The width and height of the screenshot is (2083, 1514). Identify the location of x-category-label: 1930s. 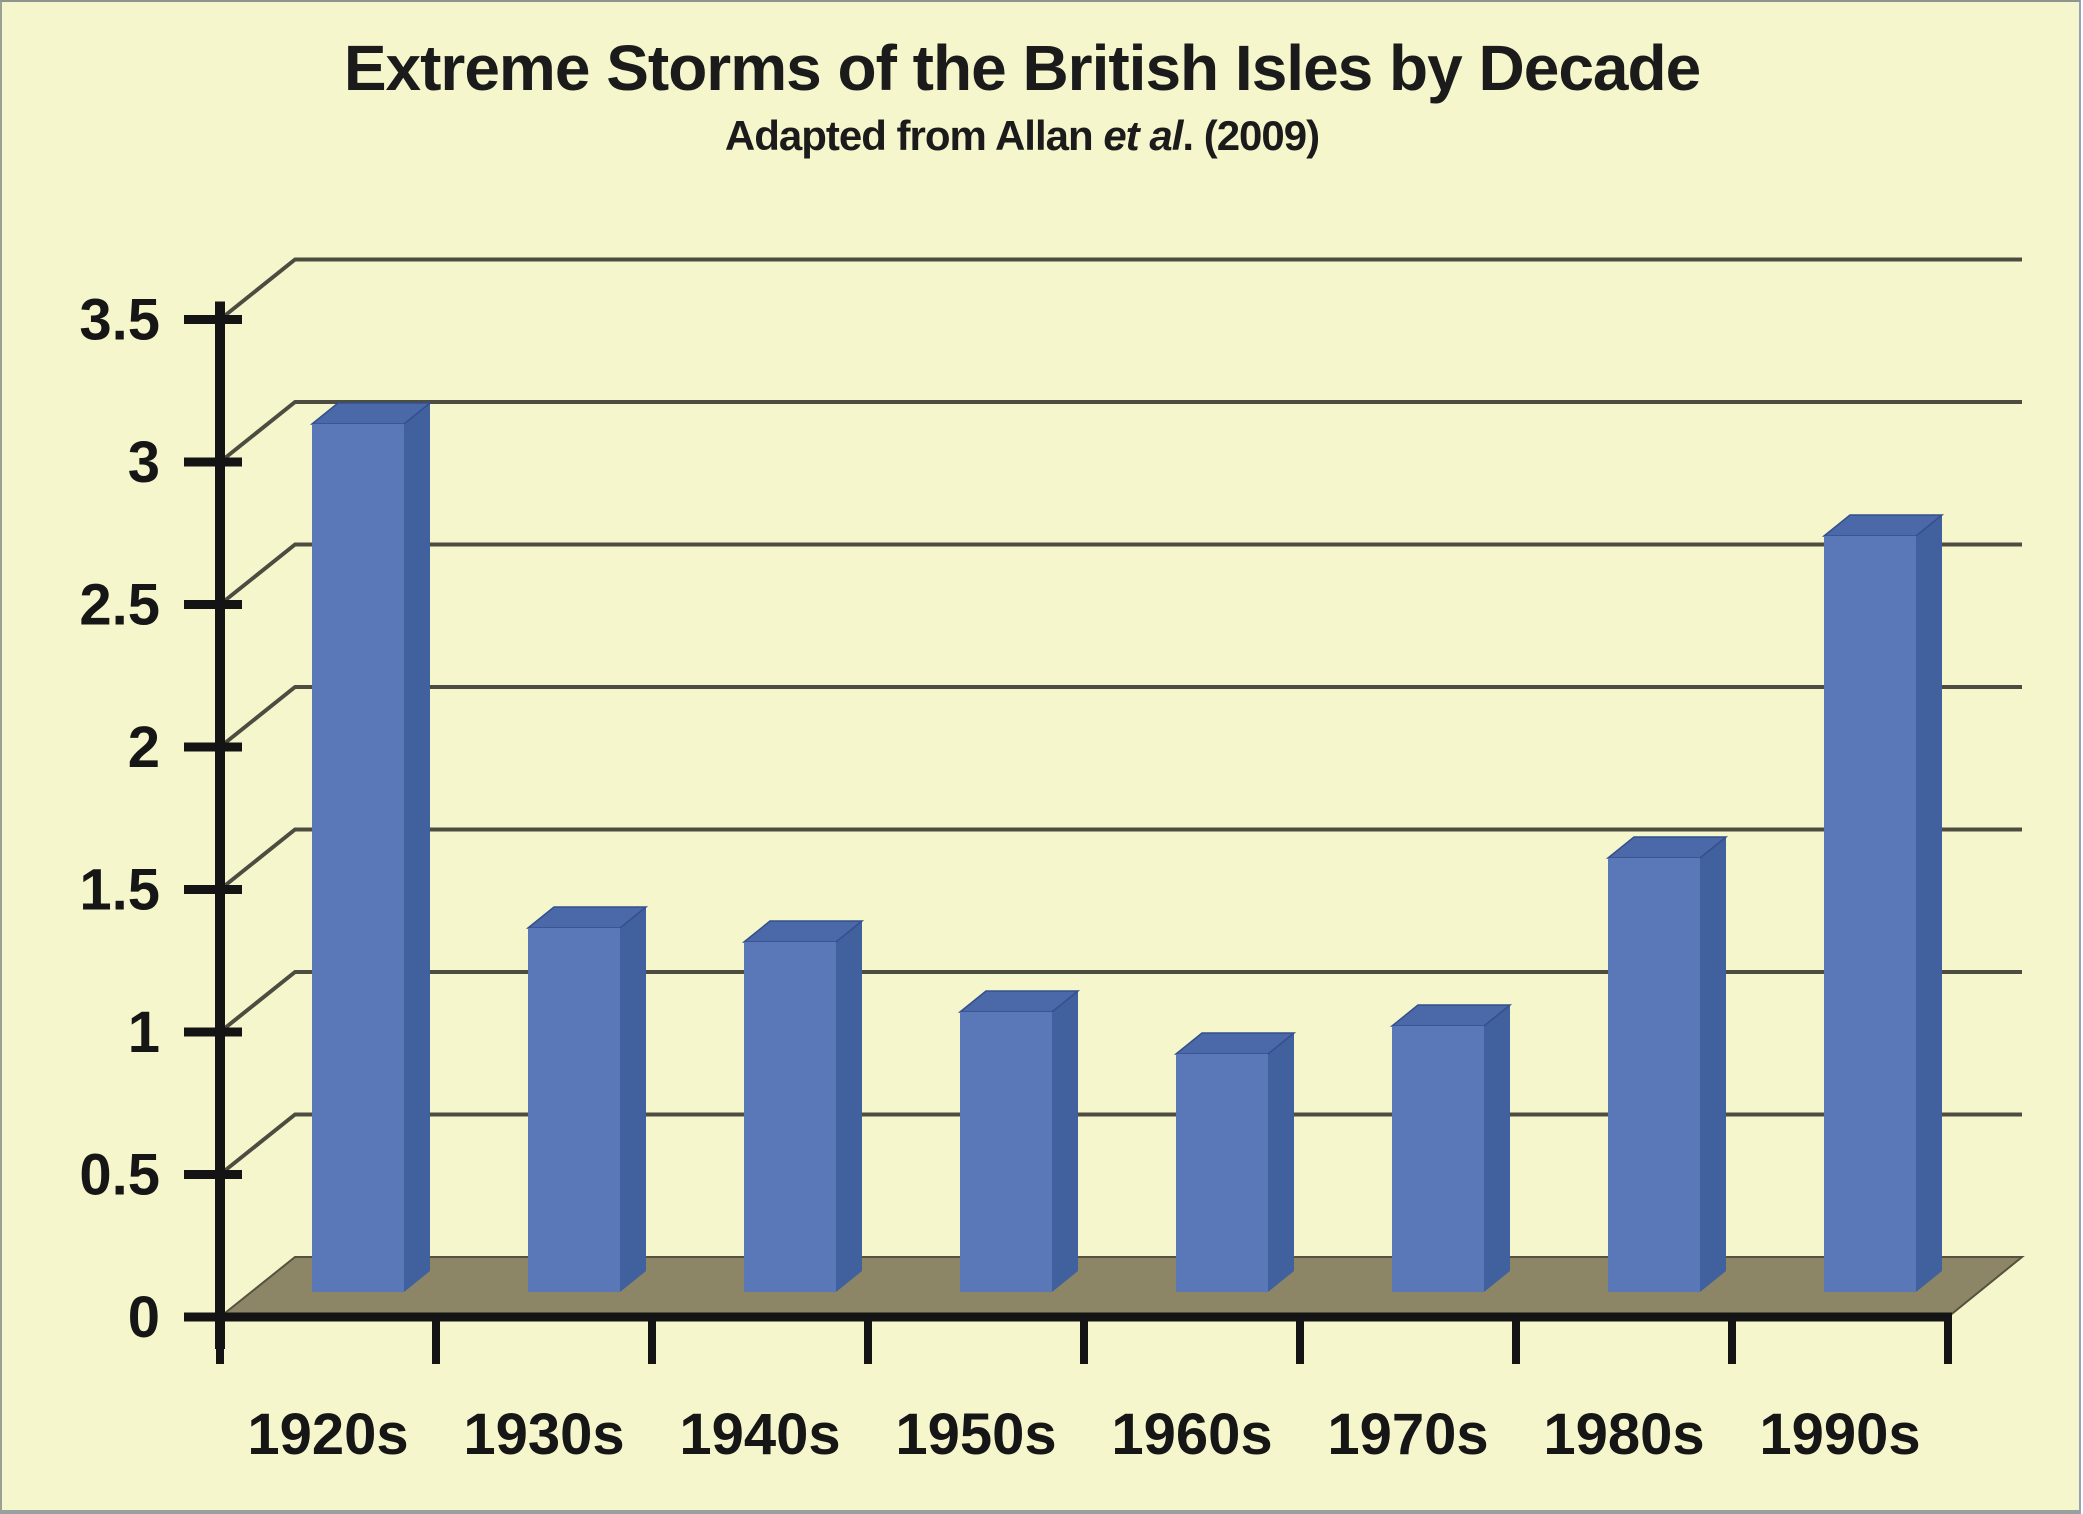
(543, 1434).